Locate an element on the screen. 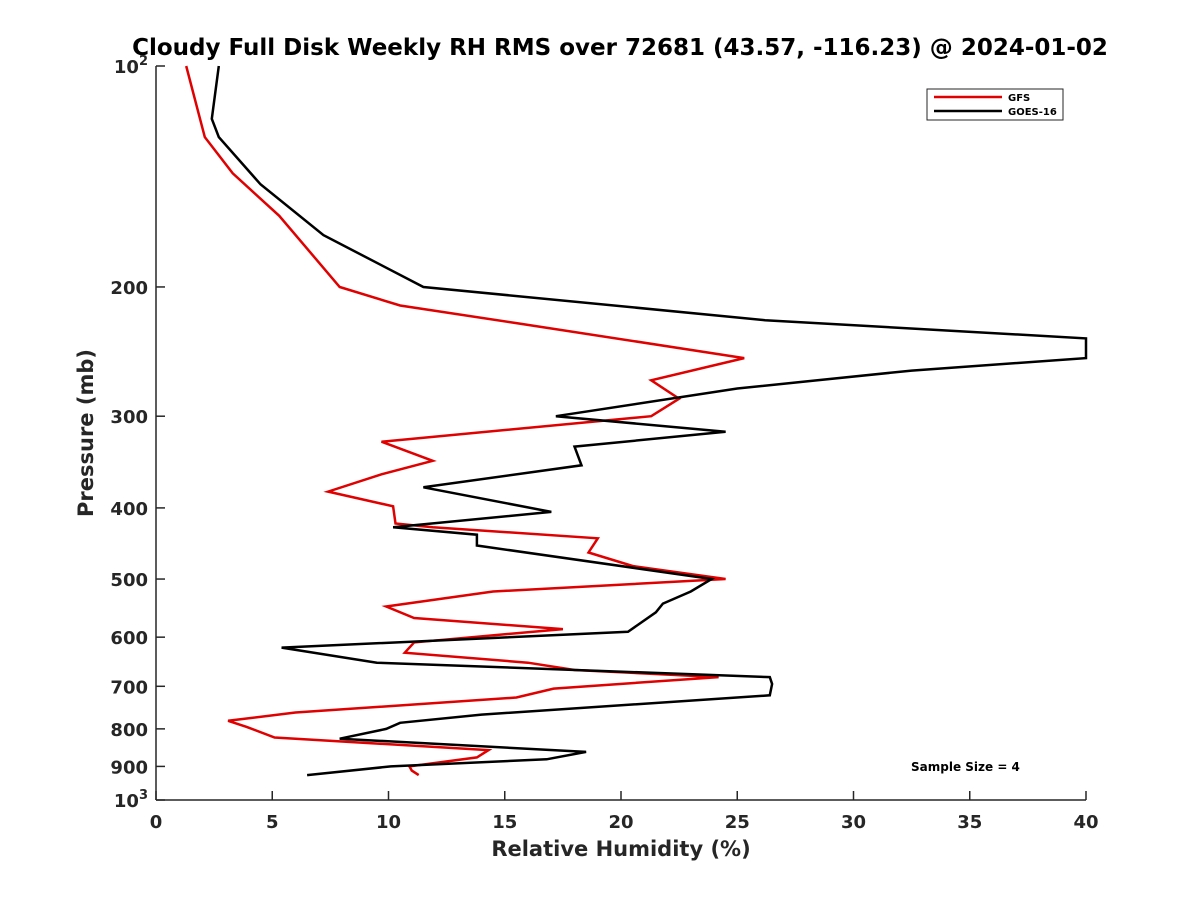  y-tick-label: 600 is located at coordinates (129, 638).